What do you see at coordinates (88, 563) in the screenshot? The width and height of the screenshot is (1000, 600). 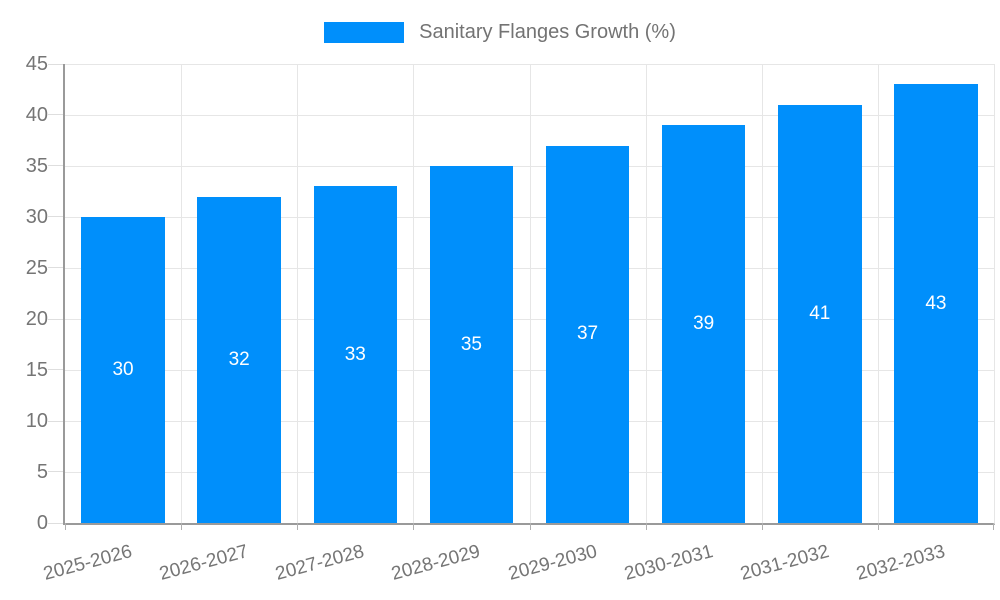 I see `x-axis-tick-label: 2025-2026` at bounding box center [88, 563].